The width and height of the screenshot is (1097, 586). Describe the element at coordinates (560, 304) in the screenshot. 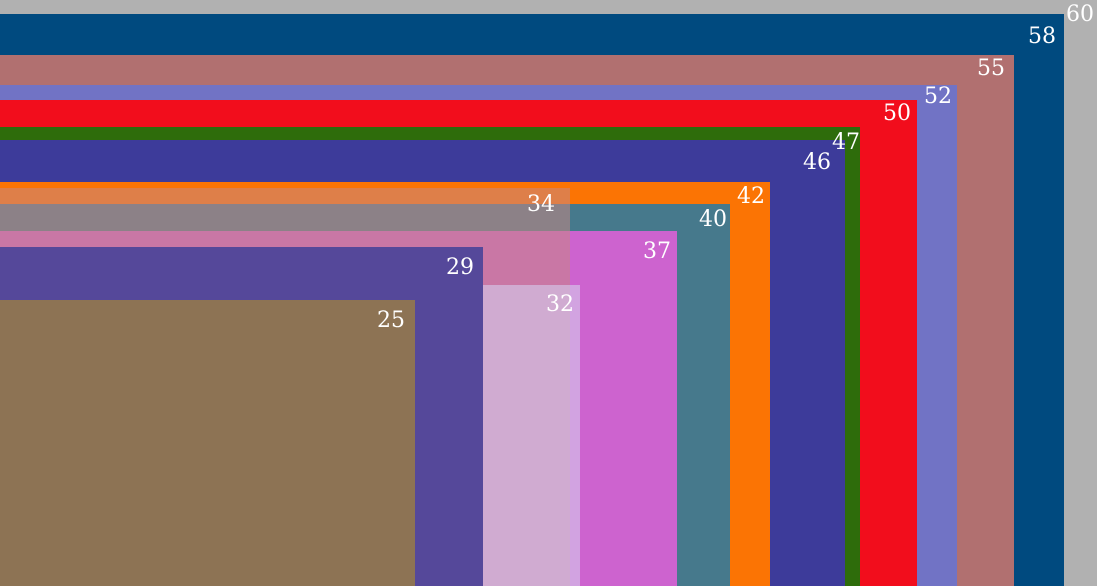

I see `rect-label-32: 32` at that location.